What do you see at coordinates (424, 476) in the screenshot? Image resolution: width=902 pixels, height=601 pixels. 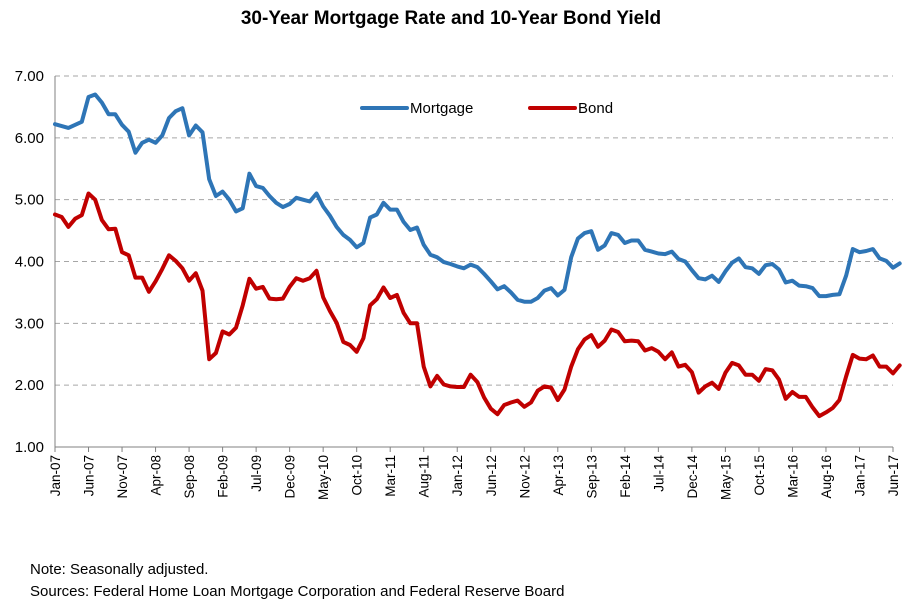 I see `x-tick-label: Aug-11` at bounding box center [424, 476].